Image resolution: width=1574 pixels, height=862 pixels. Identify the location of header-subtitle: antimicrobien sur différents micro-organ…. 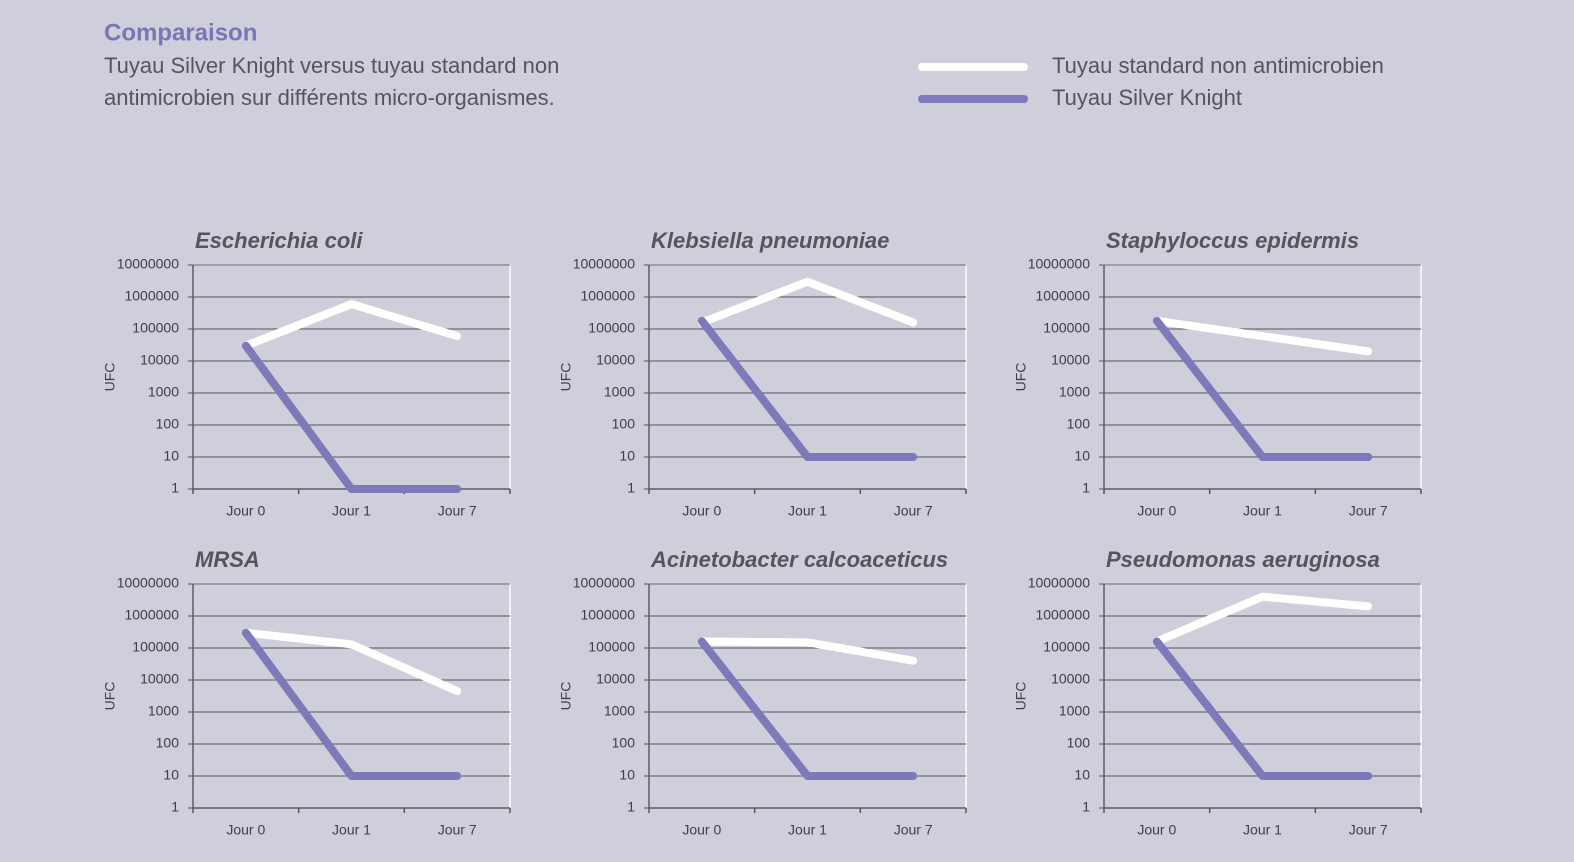
(329, 97).